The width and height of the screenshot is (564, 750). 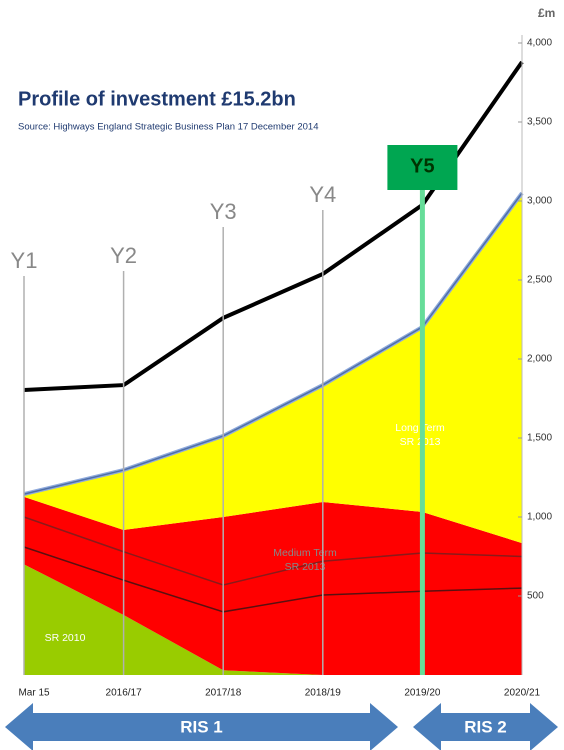 I want to click on x-tick-label: Mar 15, so click(x=34, y=693).